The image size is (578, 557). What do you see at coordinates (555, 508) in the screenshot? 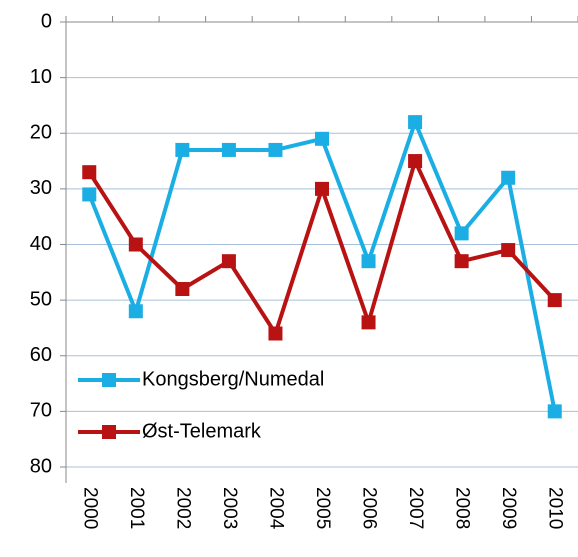
I see `x-tick-label: 2010` at bounding box center [555, 508].